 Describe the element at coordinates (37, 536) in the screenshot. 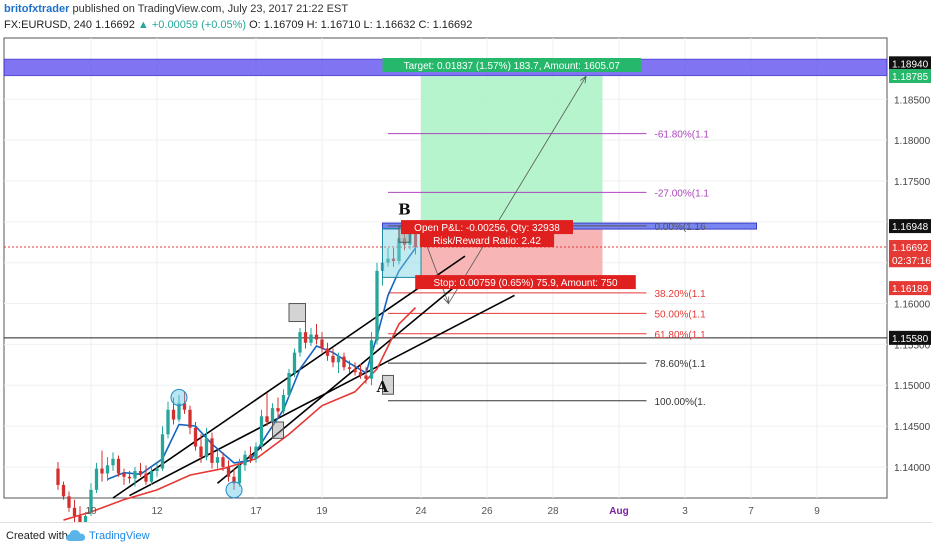

I see `created-with-label: Created with` at that location.